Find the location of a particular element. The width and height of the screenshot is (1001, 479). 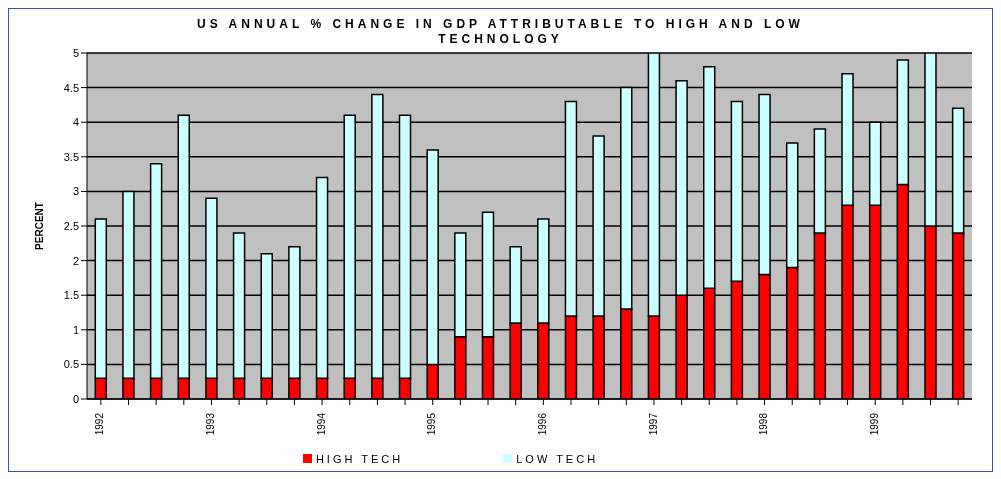

x-tick-label: 1999 is located at coordinates (874, 424).